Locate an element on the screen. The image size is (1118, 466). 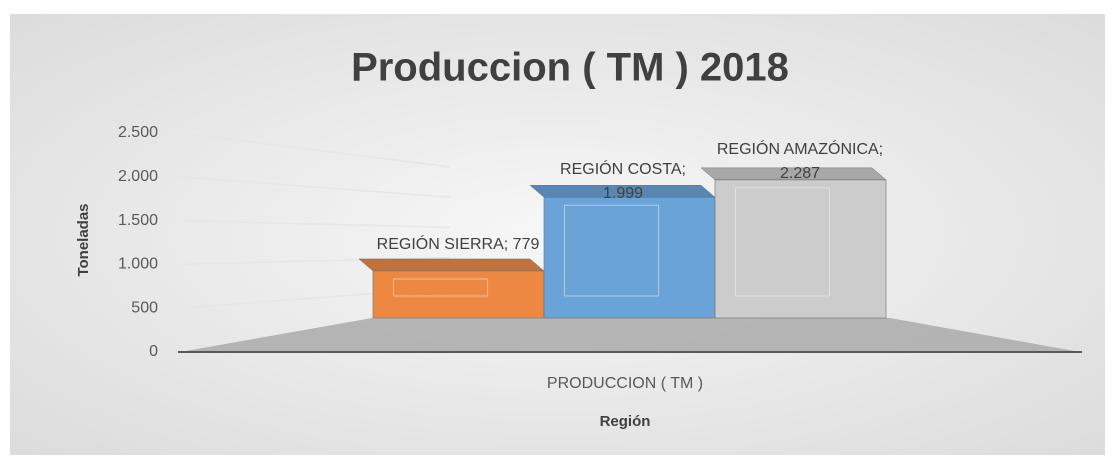
y-tick-label: 1.500 is located at coordinates (138, 220).